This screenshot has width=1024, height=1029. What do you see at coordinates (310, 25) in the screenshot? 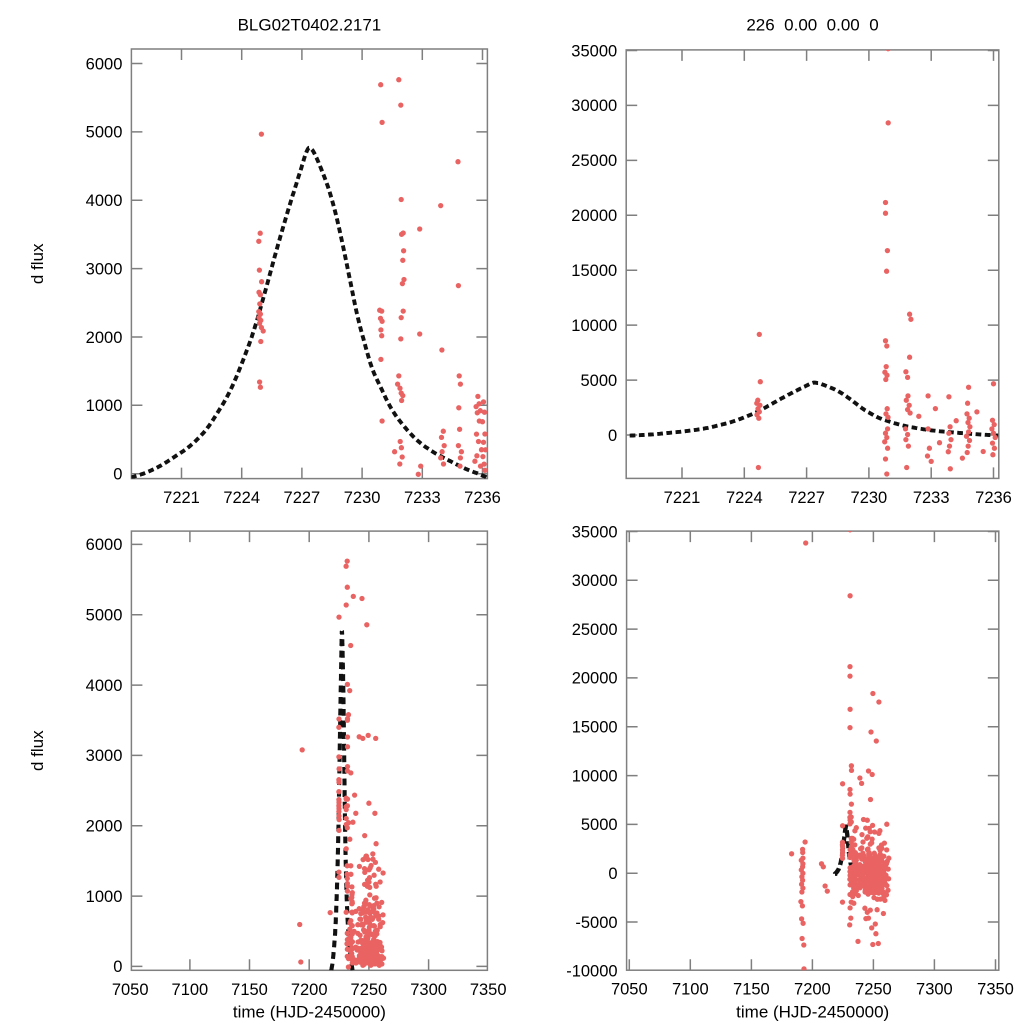
I see `svg-text: BLG02T0402.2171` at bounding box center [310, 25].